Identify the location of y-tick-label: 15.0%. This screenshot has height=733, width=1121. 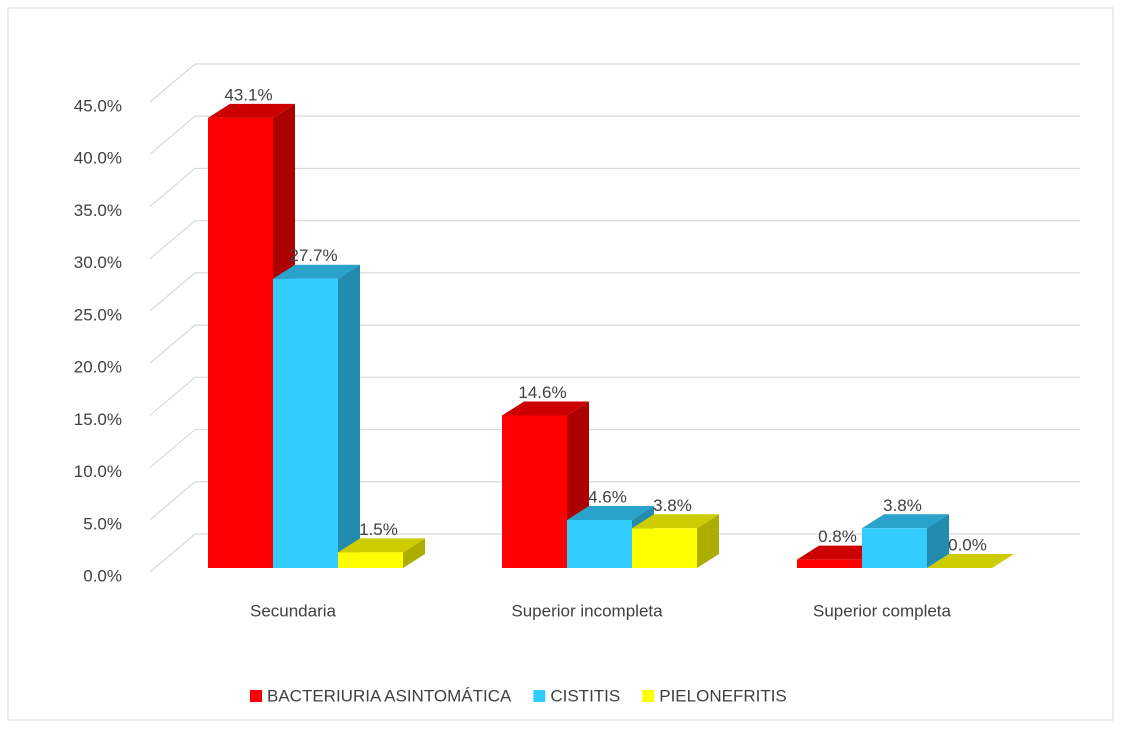
(98, 419).